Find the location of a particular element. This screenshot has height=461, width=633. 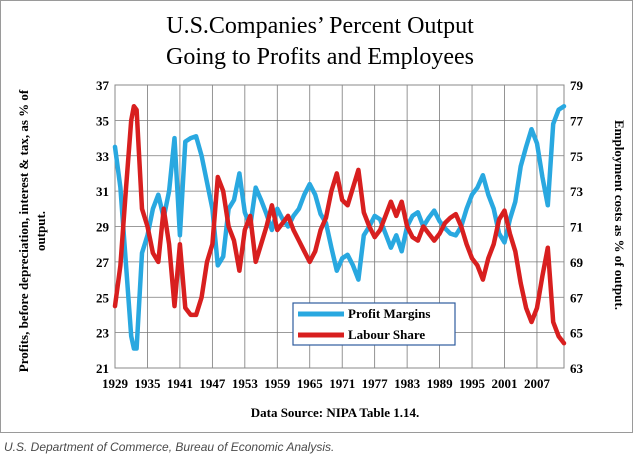

x-axis-label: Data Source: NIPA Table 1.14. is located at coordinates (335, 412).